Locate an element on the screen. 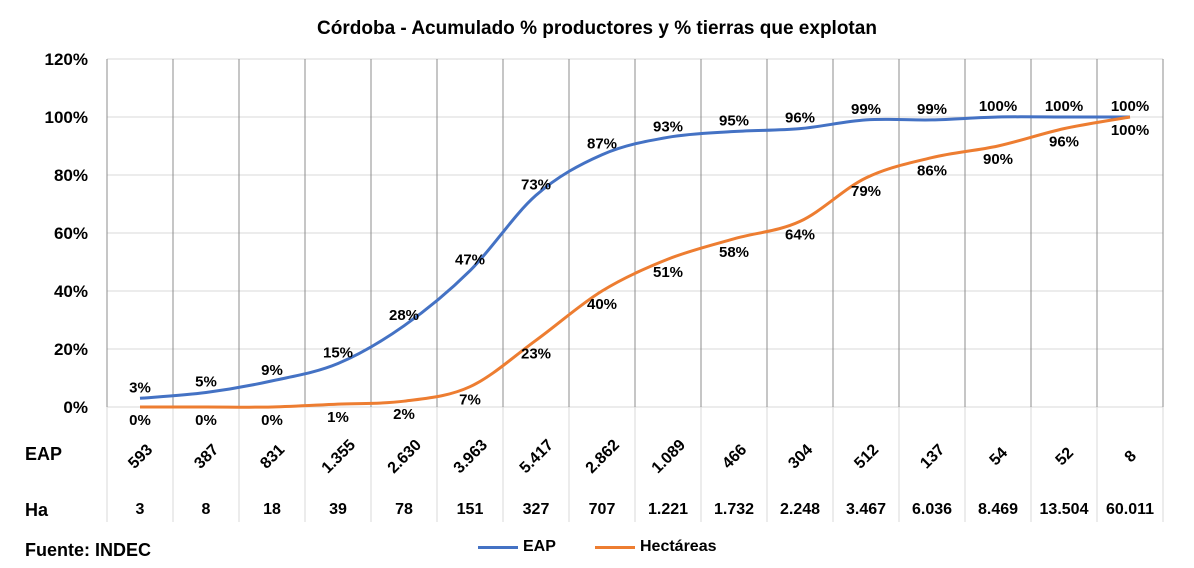 This screenshot has height=568, width=1194. data-label-eap: 15% is located at coordinates (338, 353).